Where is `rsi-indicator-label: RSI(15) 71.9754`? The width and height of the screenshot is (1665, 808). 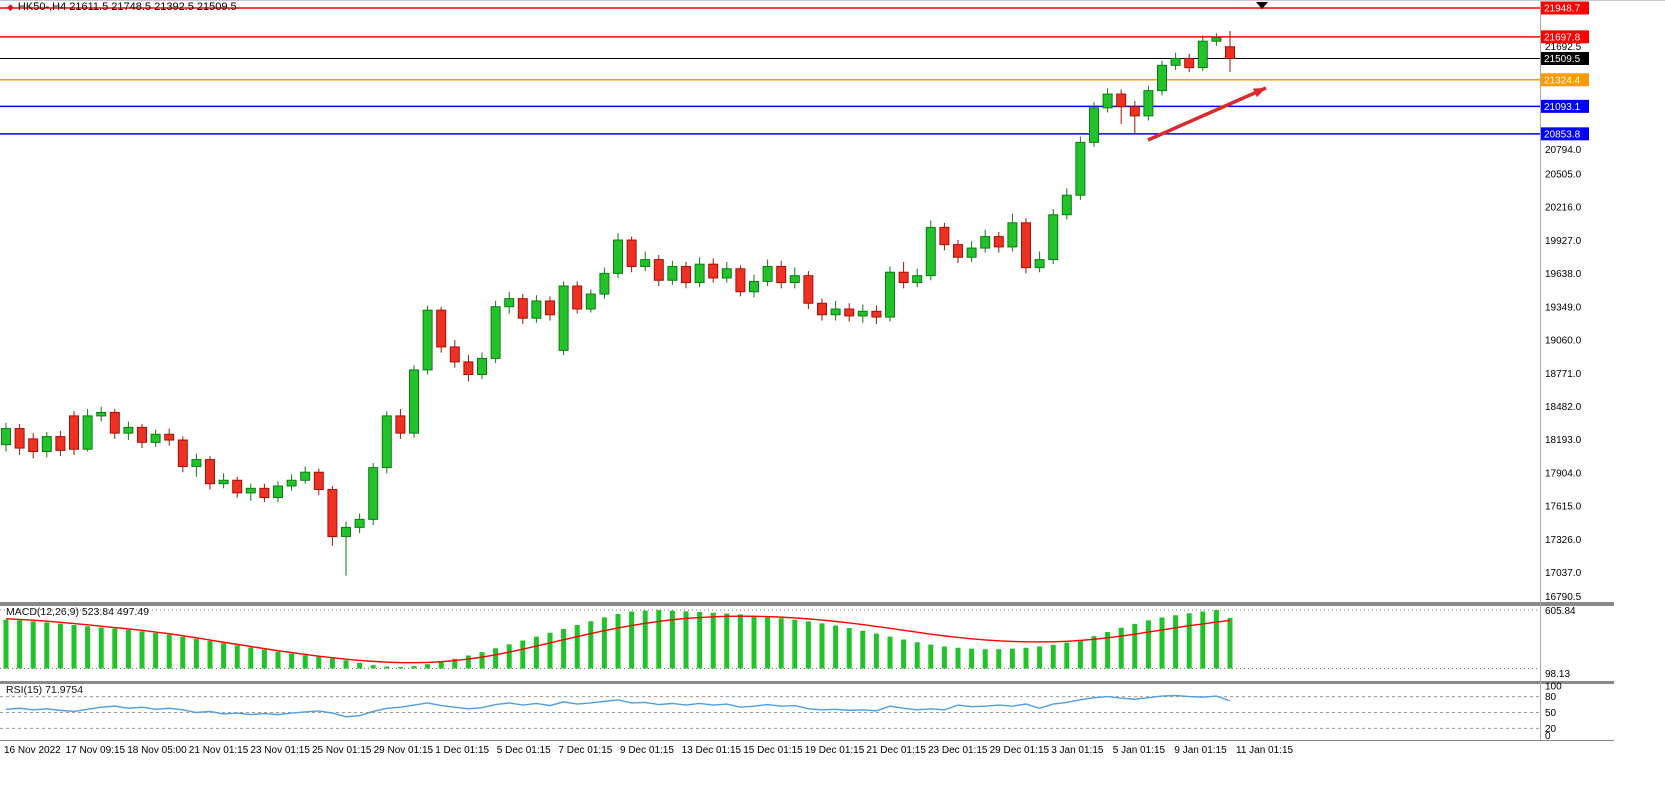 rsi-indicator-label: RSI(15) 71.9754 is located at coordinates (45, 690).